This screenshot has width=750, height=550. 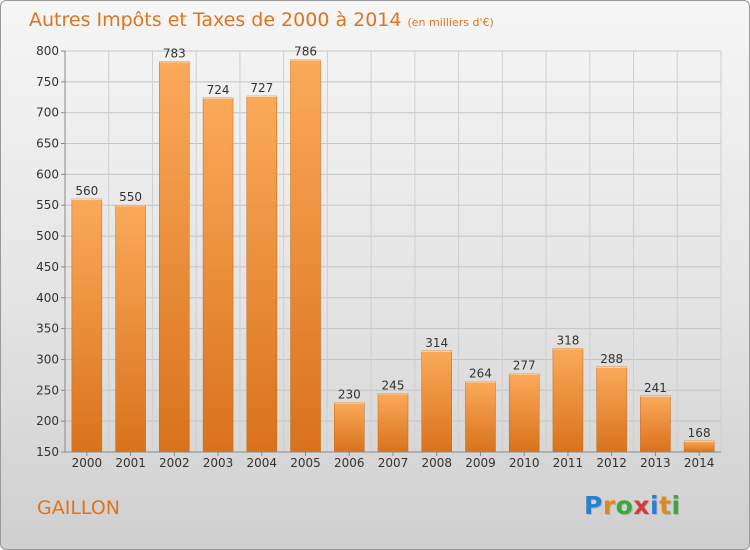 I want to click on y-tick-label: 450, so click(x=47, y=267).